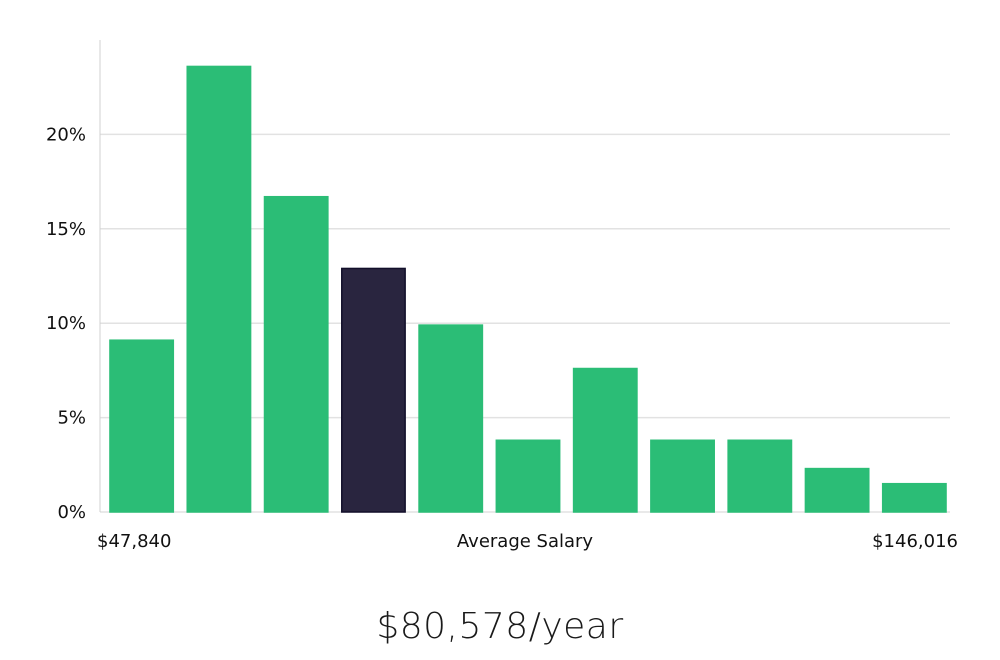  I want to click on x-max-label: $146,016, so click(915, 541).